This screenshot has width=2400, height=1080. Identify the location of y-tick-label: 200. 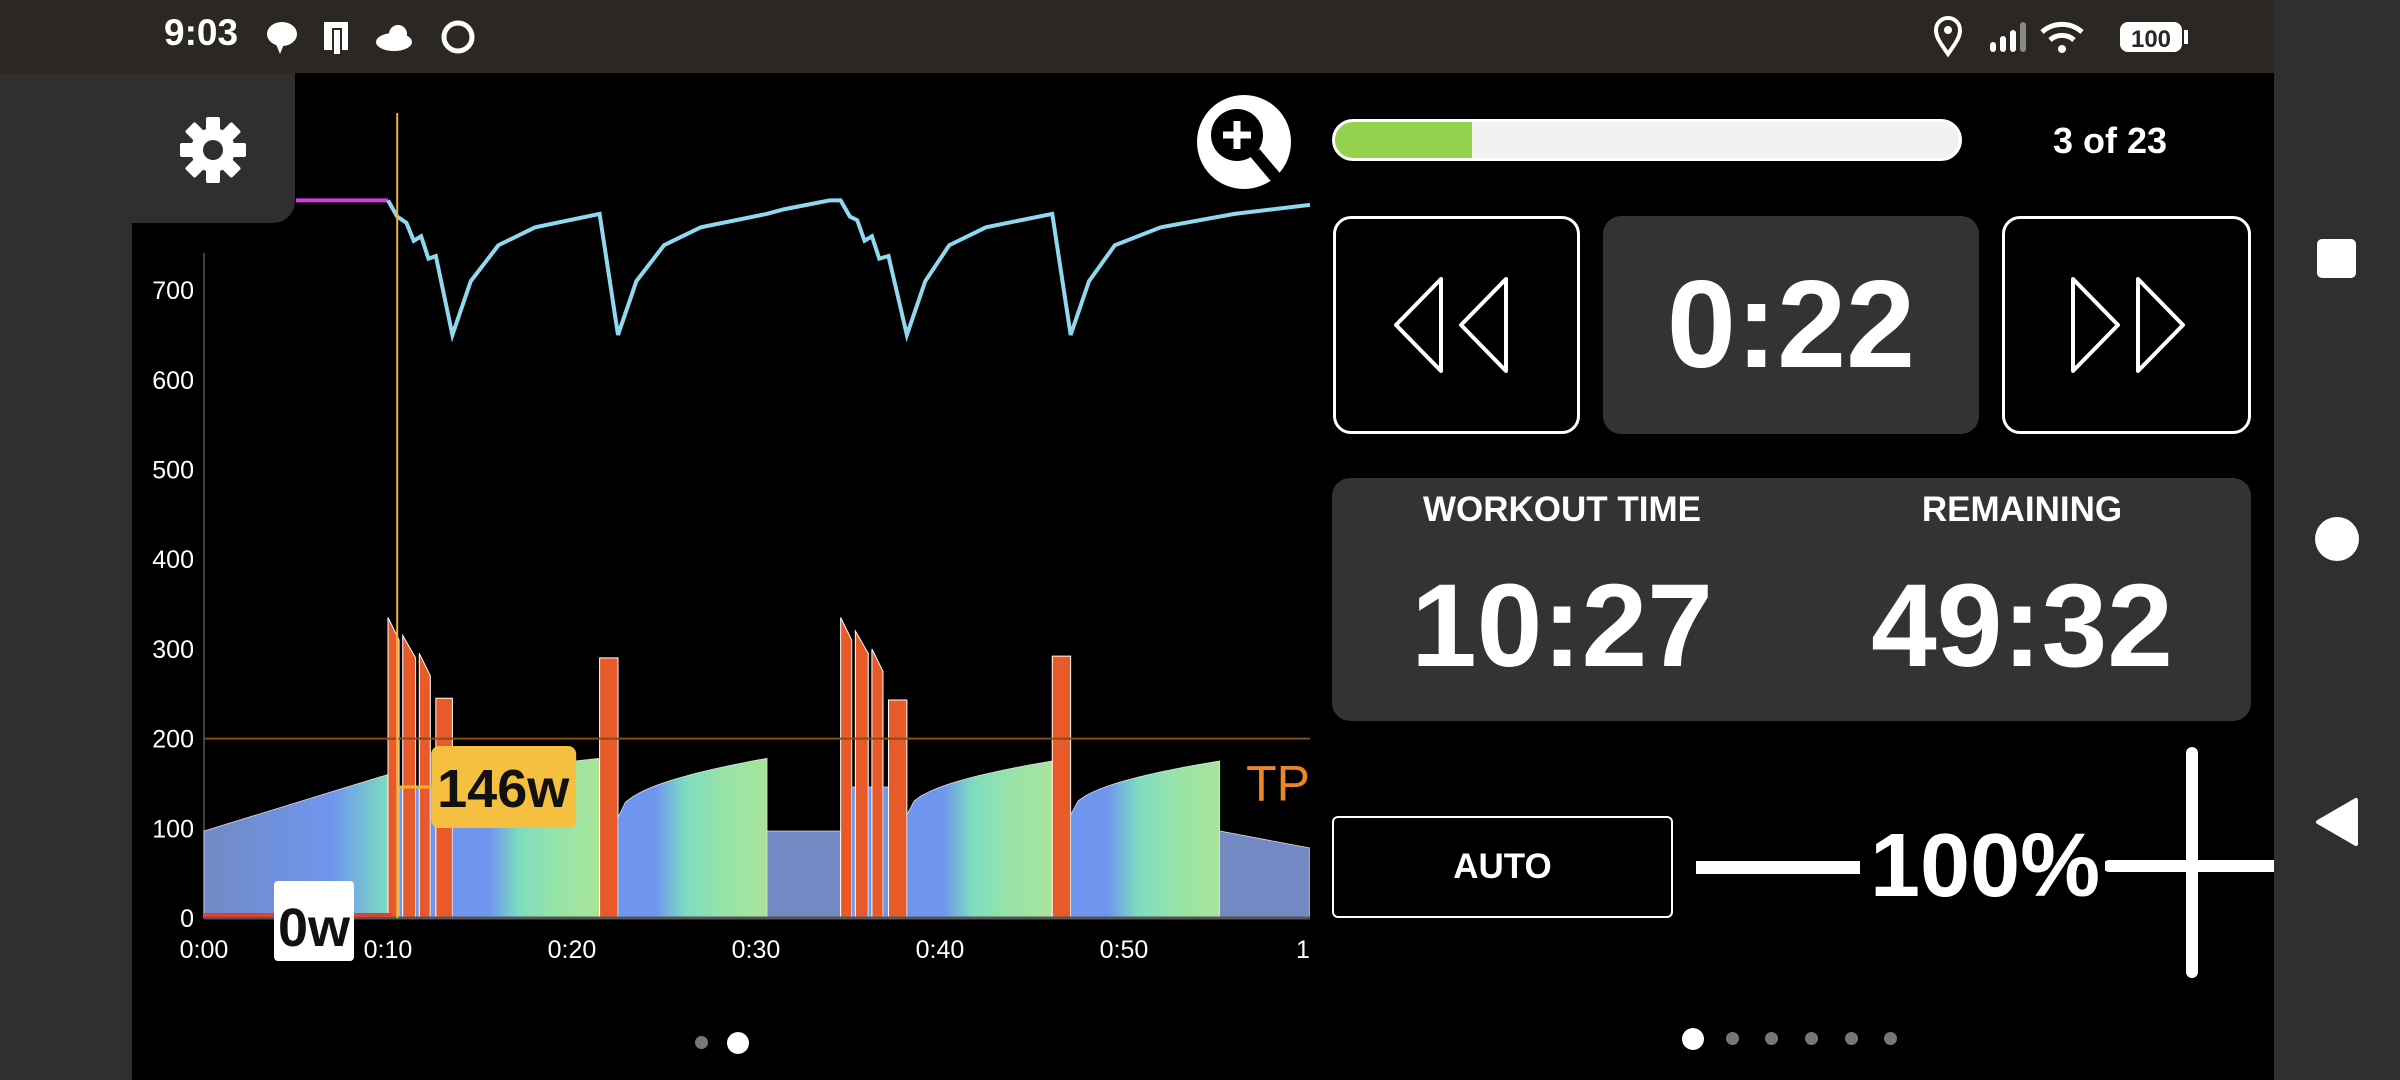
(173, 740).